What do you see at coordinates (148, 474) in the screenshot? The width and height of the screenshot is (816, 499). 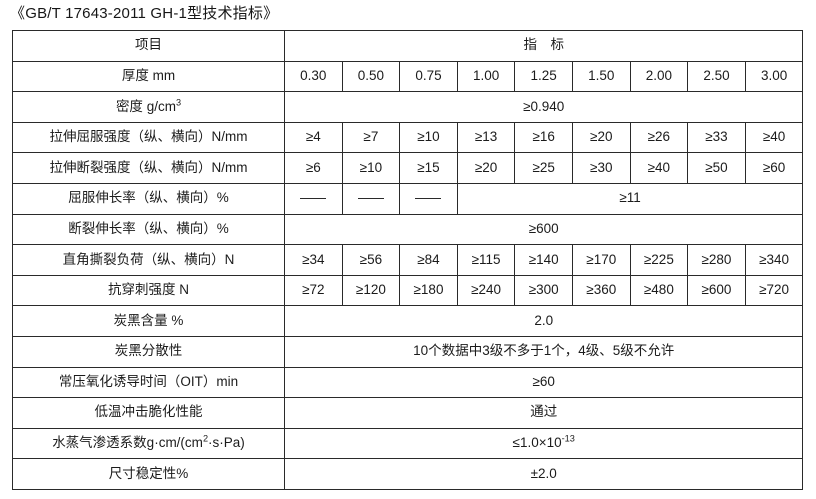 I see `row-label: 尺寸稳定性%` at bounding box center [148, 474].